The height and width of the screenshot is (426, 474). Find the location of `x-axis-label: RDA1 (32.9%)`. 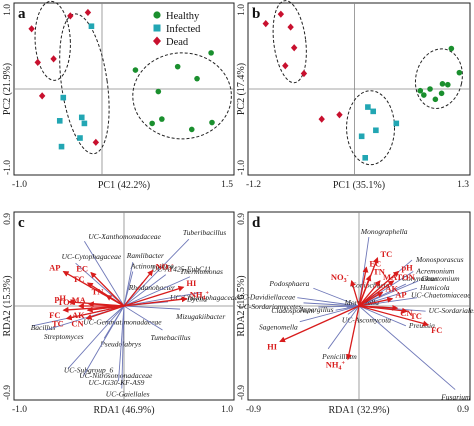

x-axis-label: RDA1 (32.9%) is located at coordinates (358, 410).